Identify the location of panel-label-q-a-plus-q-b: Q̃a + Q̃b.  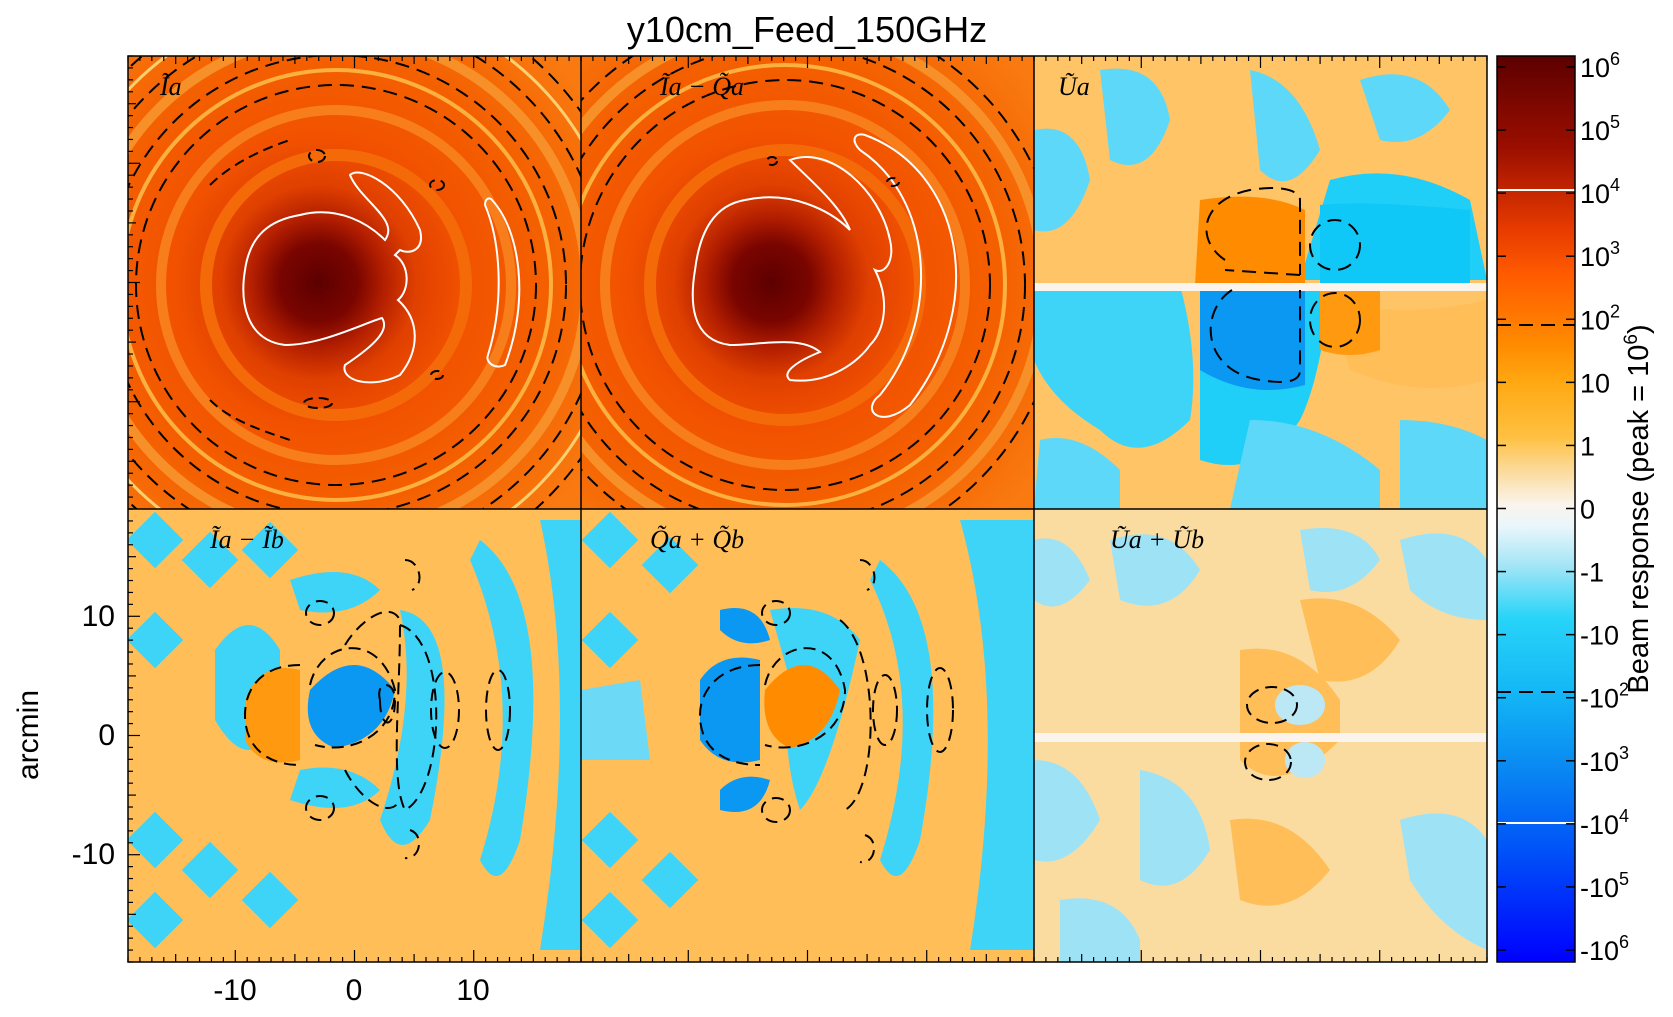
(697, 539).